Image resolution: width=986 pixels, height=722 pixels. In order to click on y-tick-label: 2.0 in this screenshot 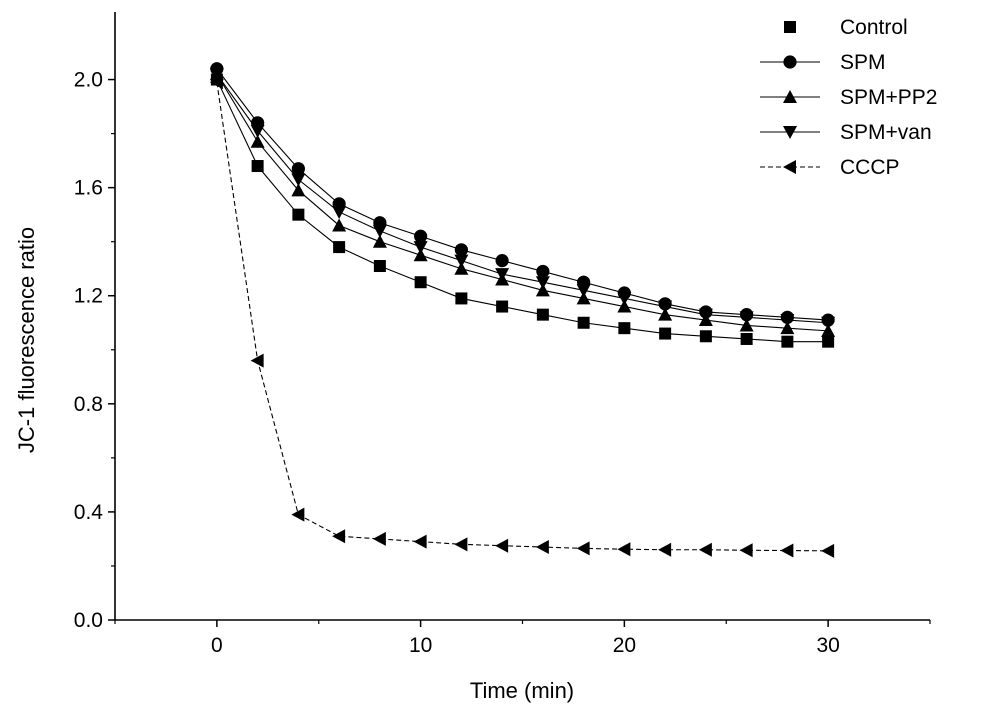, I will do `click(88, 80)`.